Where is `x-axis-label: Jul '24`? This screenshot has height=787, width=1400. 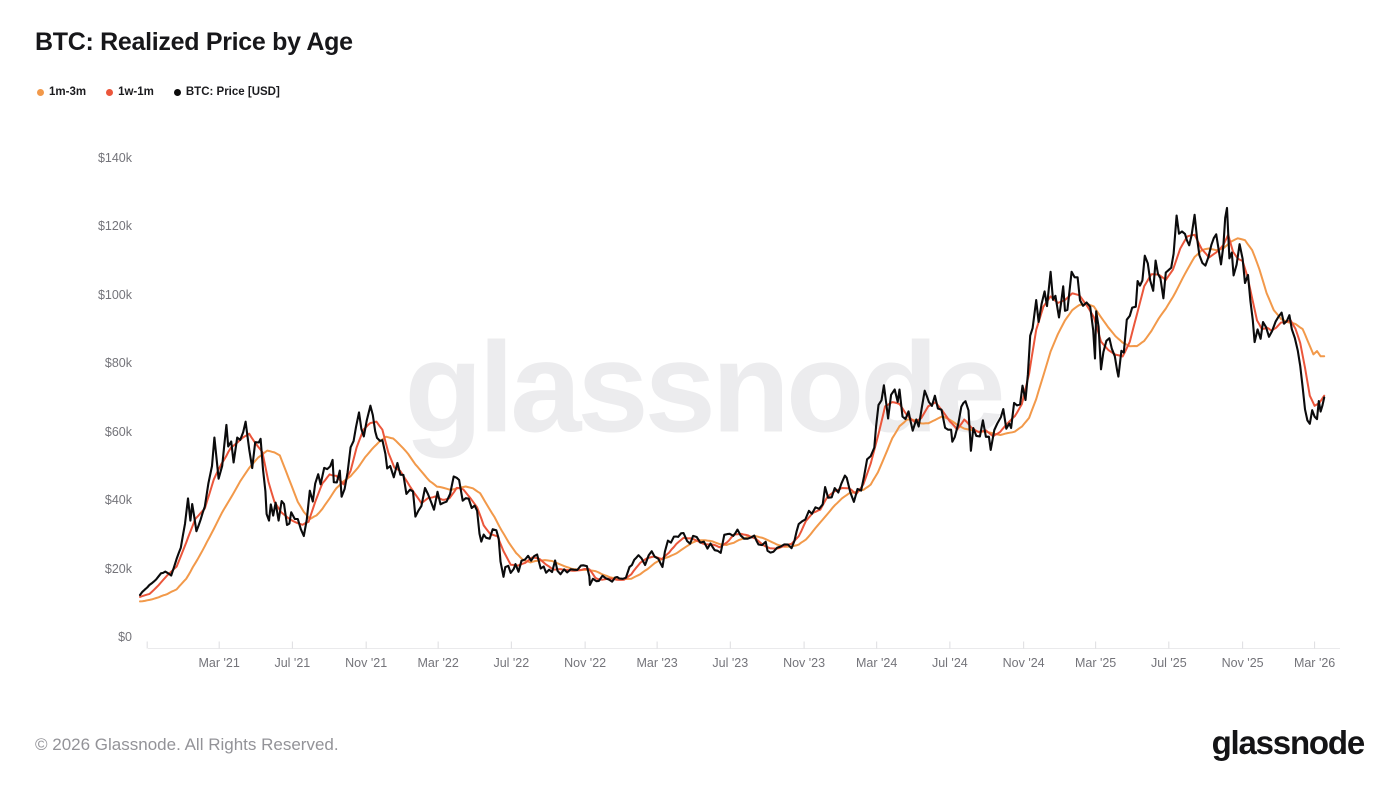 x-axis-label: Jul '24 is located at coordinates (949, 663).